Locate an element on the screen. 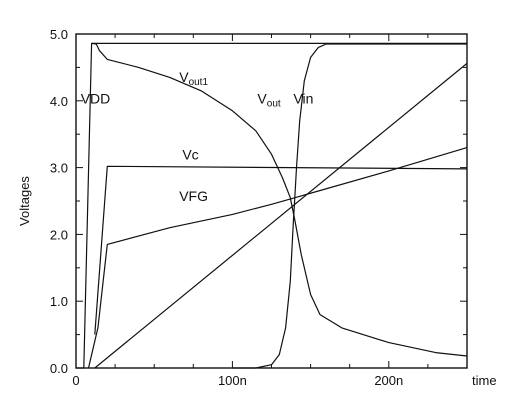 This screenshot has height=402, width=525. x-tick-label: 200n is located at coordinates (388, 380).